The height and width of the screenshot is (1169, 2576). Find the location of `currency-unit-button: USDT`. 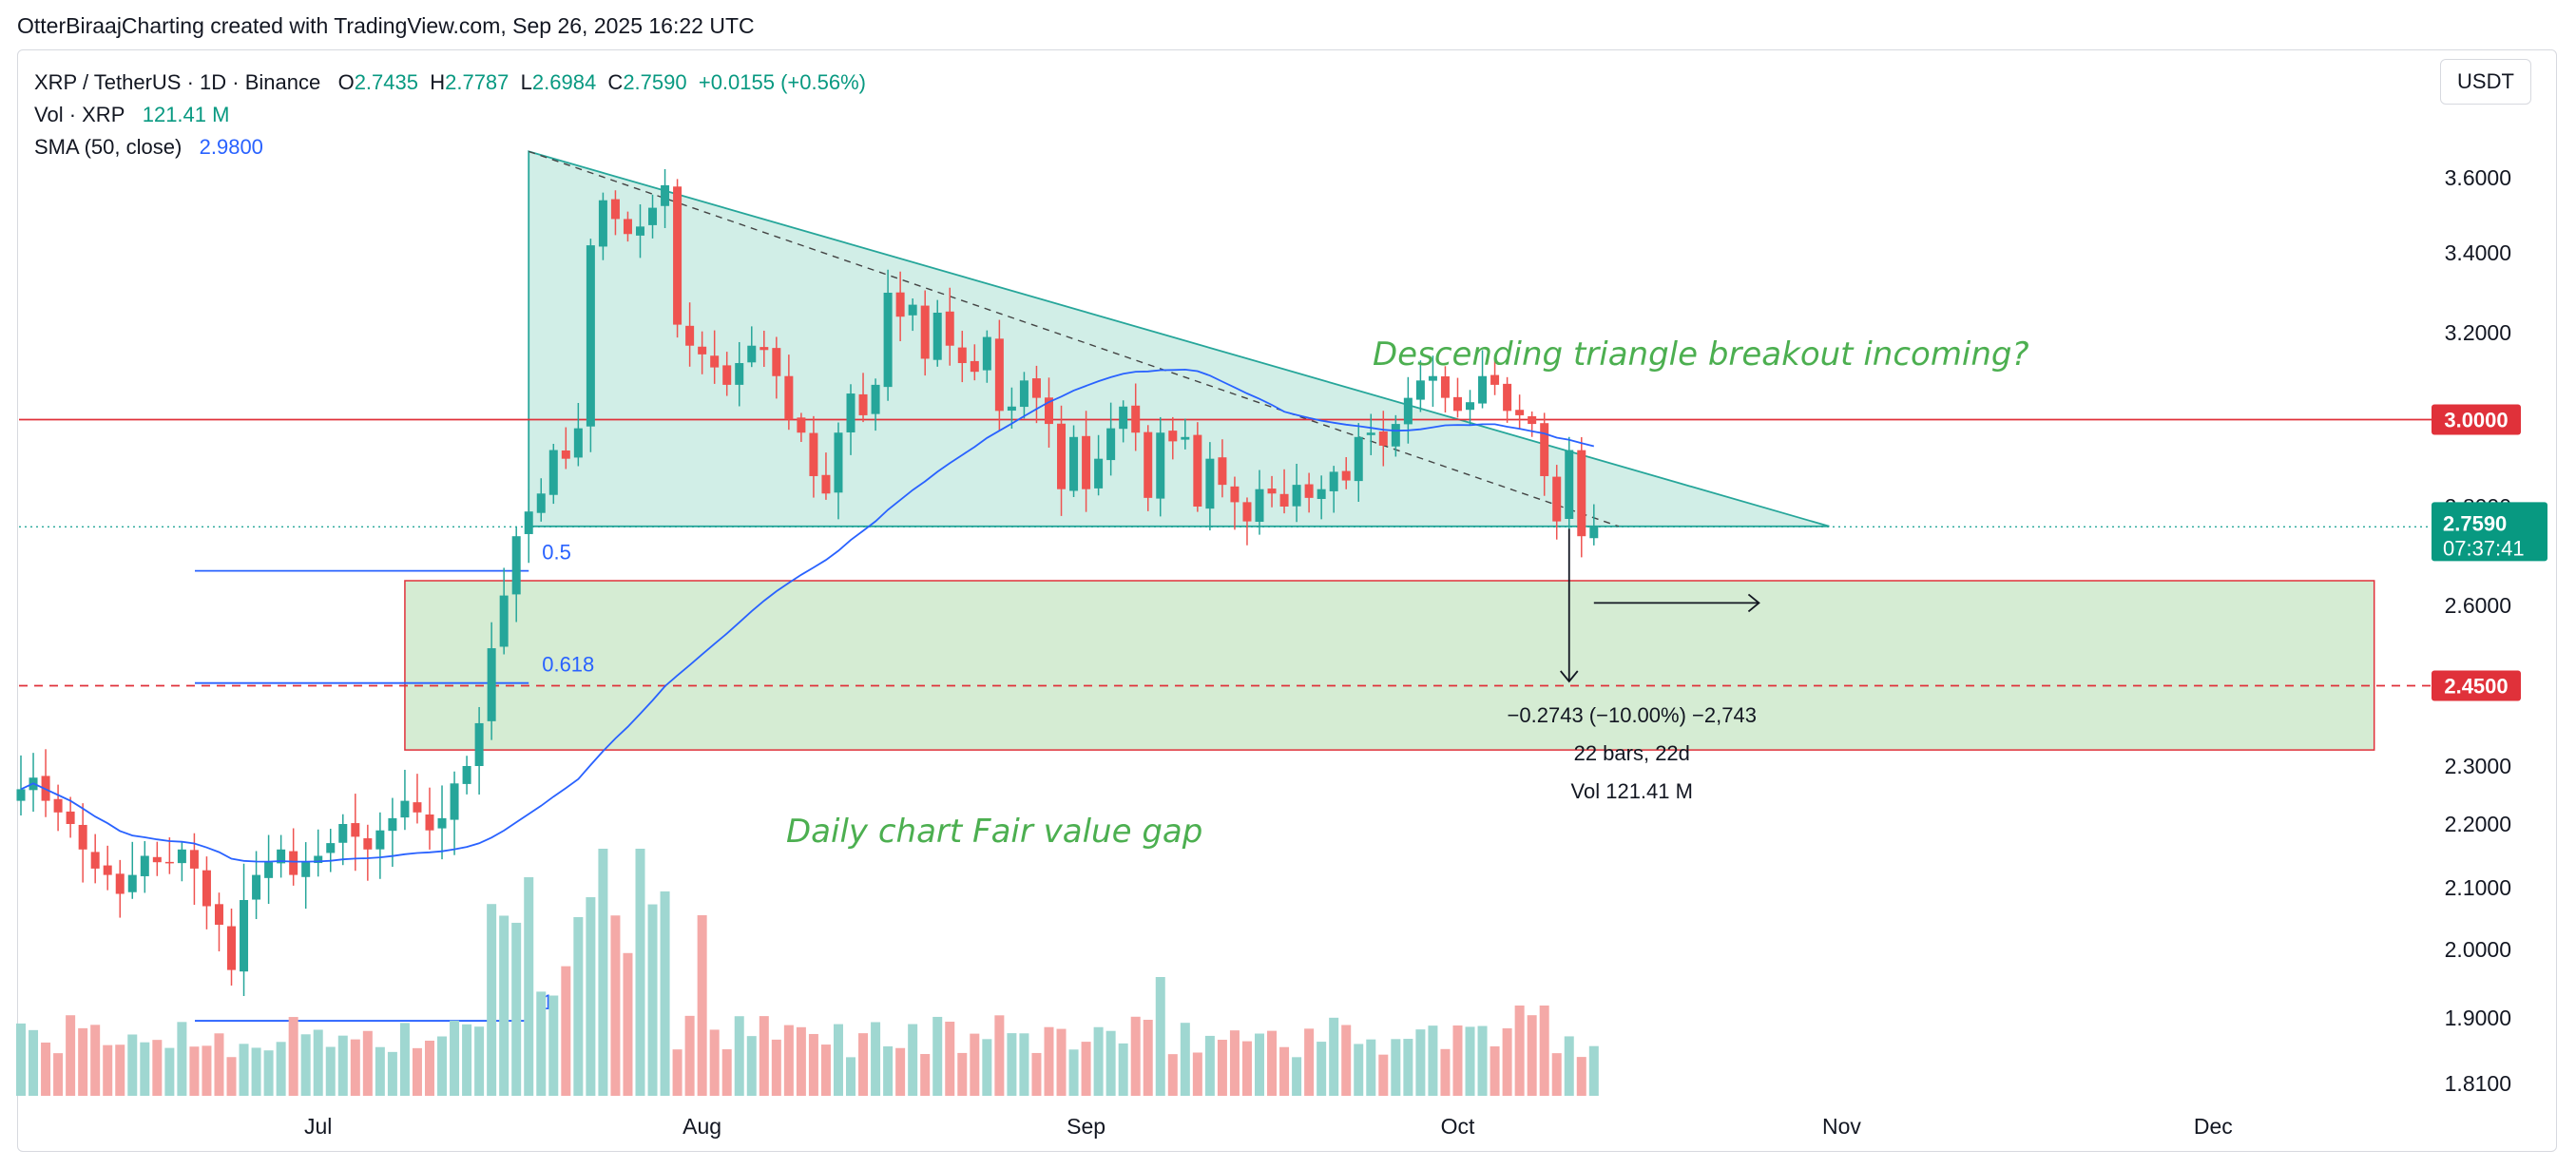

currency-unit-button: USDT is located at coordinates (2485, 82).